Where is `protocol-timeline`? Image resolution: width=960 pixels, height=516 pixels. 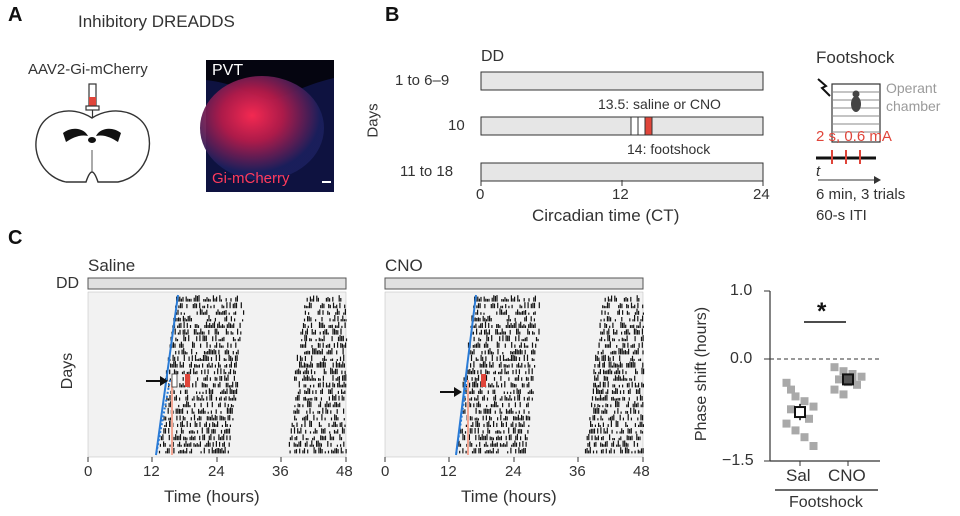
protocol-timeline is located at coordinates (622, 128).